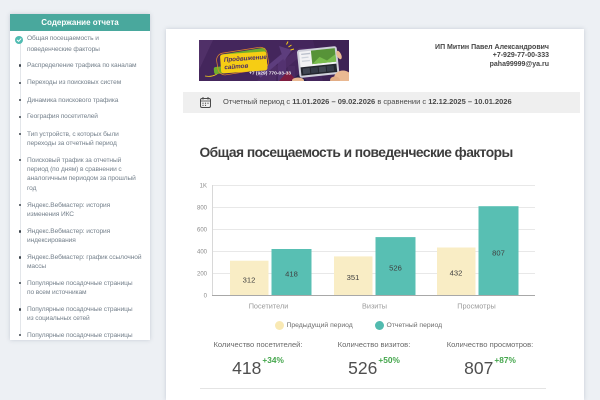  What do you see at coordinates (246, 58) in the screenshot?
I see `svg-text: Продвижение` at bounding box center [246, 58].